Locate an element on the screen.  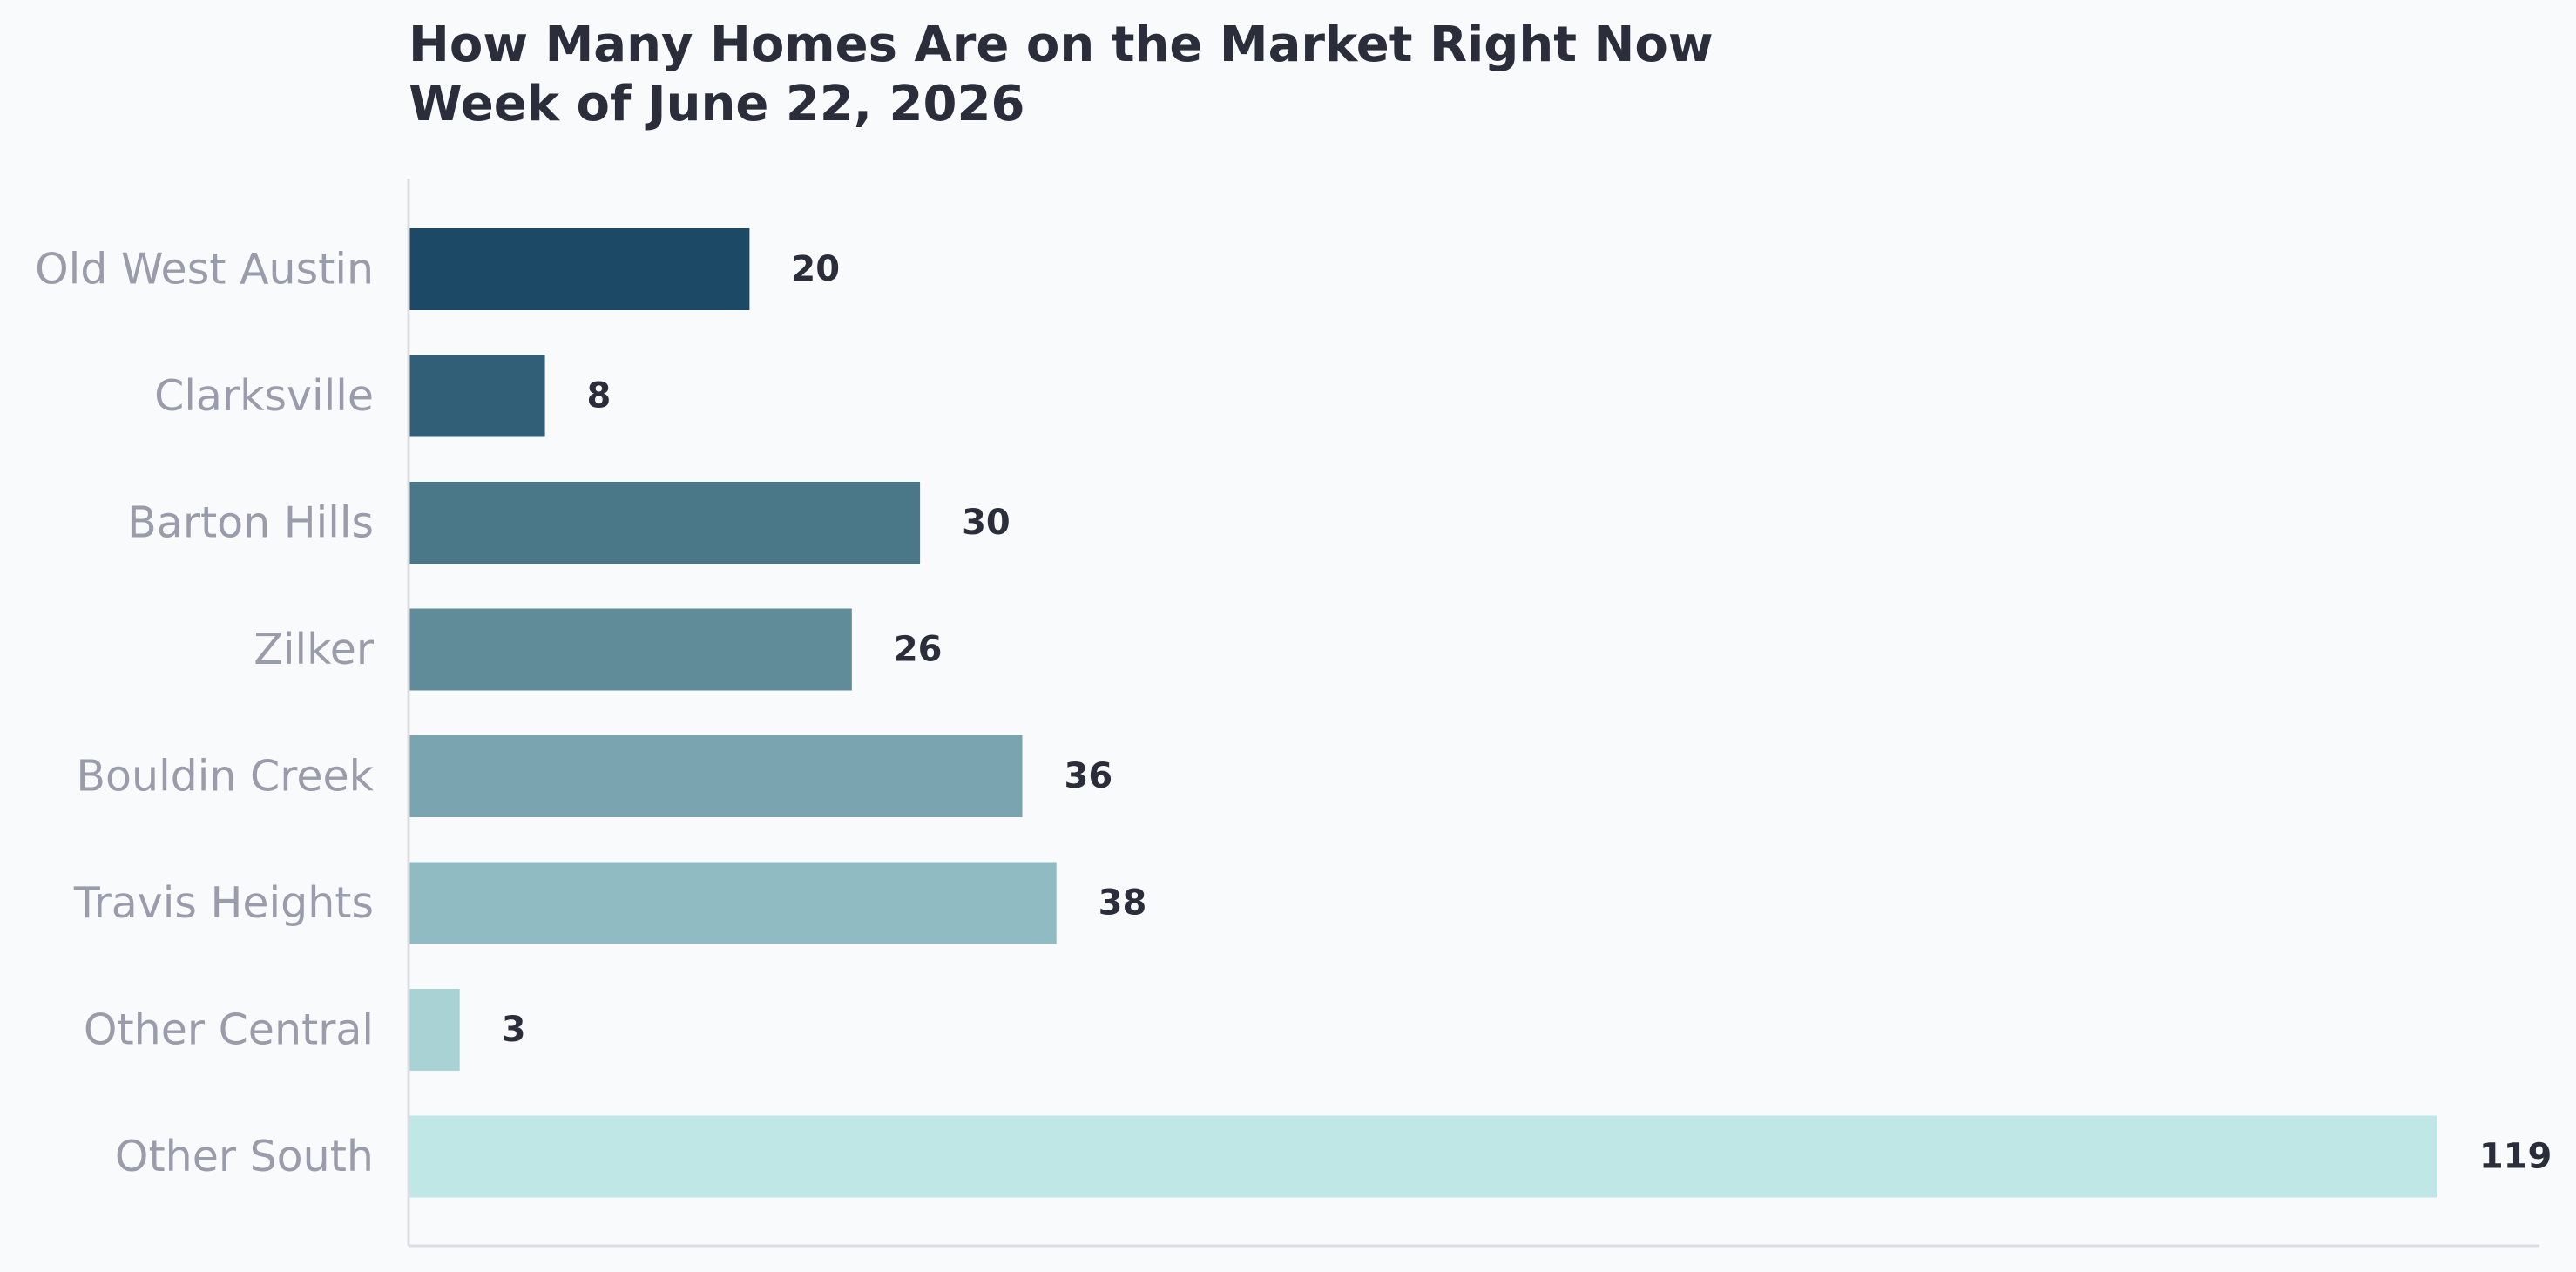
category-label-other-central: Other Central is located at coordinates (229, 1030).